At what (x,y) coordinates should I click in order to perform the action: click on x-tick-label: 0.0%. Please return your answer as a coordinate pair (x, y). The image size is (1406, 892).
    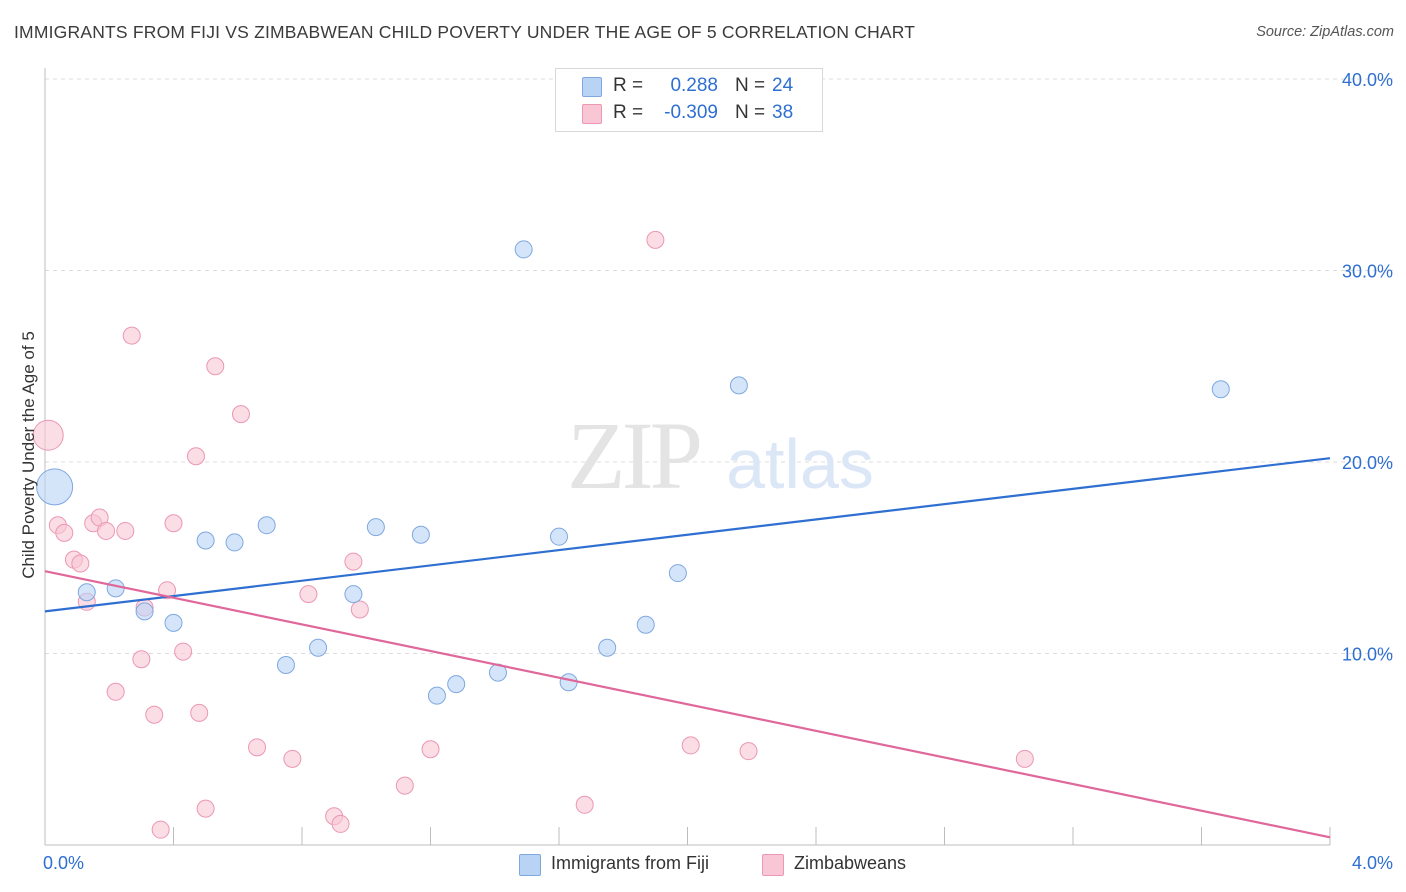
    Looking at the image, I should click on (63, 863).